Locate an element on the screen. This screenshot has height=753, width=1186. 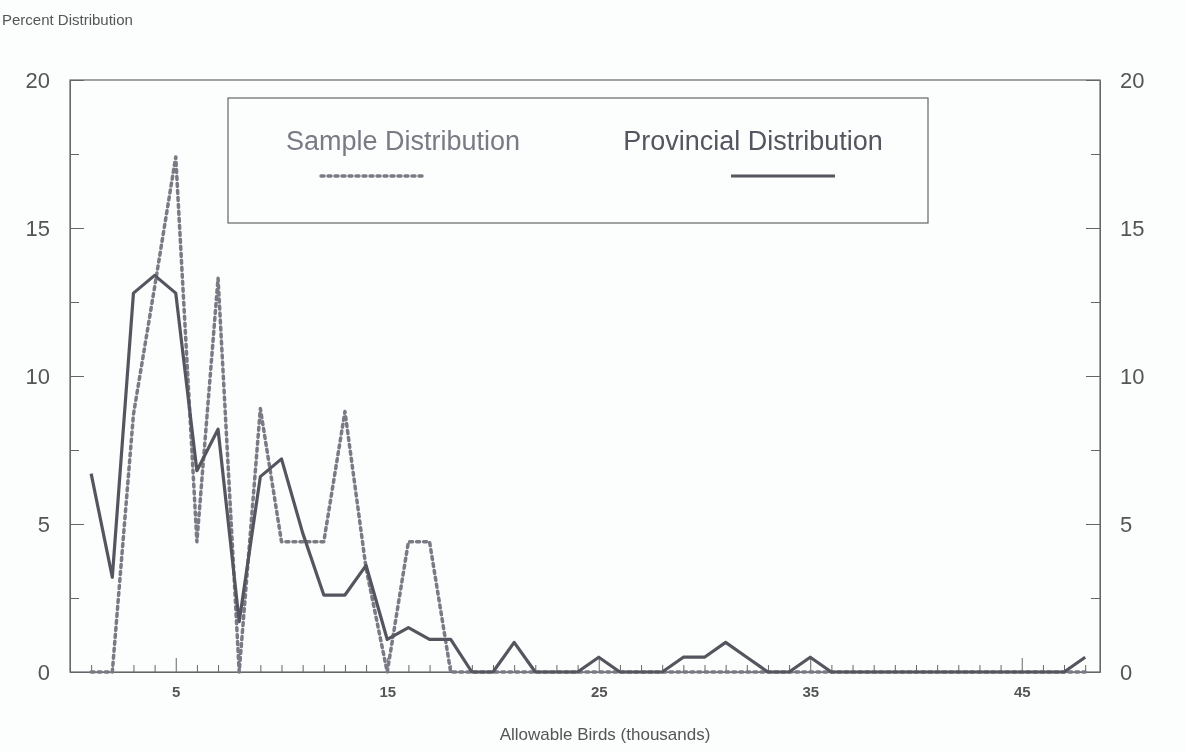
x-tick-label: 45 is located at coordinates (1022, 691).